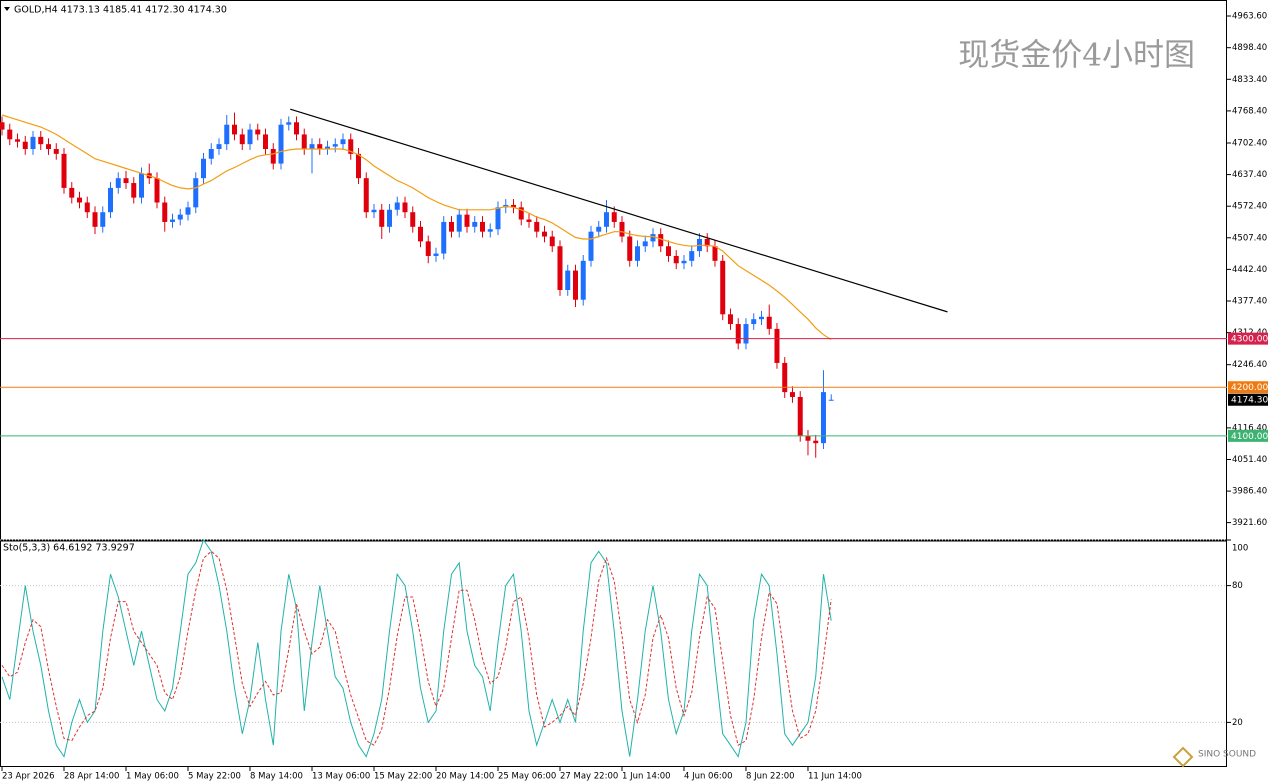  I want to click on x-tick-label: 20 May 14:00, so click(465, 777).